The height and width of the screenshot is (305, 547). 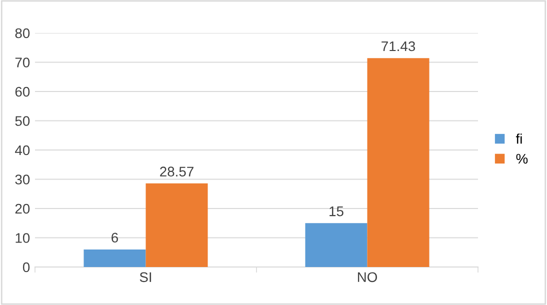 I want to click on y-tick-label: 70, so click(x=22, y=63).